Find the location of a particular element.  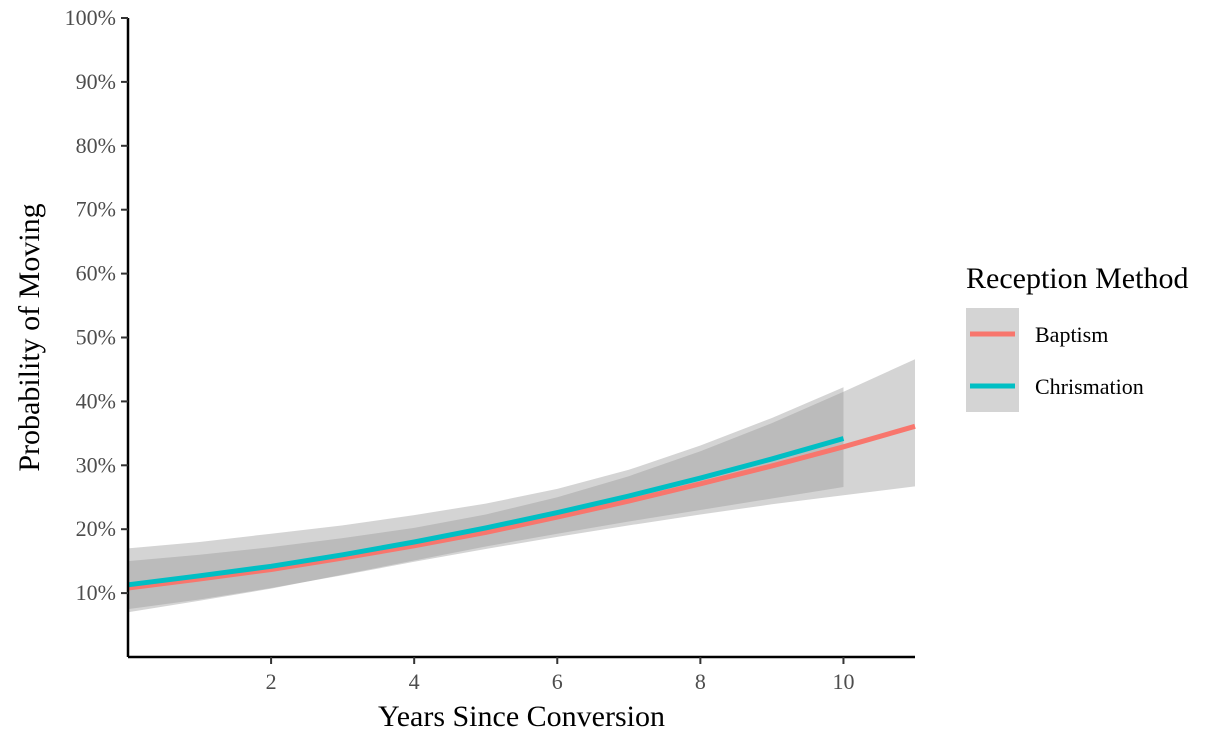

legend-label-baptism: Baptism is located at coordinates (1071, 334).